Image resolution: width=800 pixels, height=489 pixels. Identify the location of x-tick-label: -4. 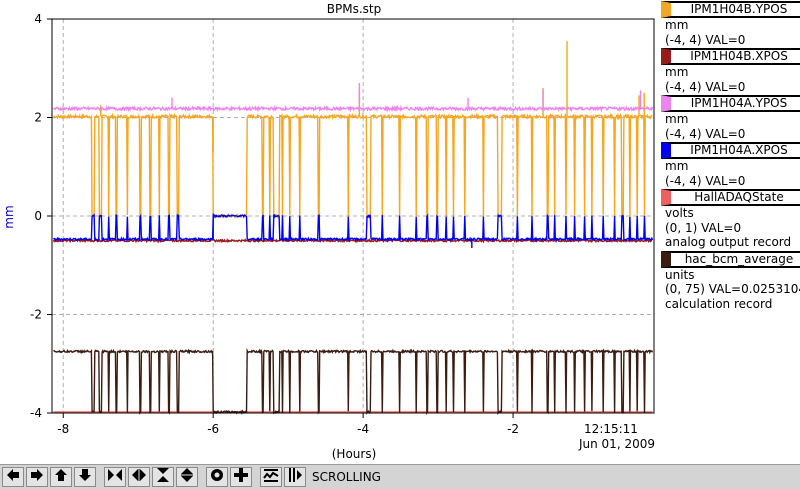
(363, 429).